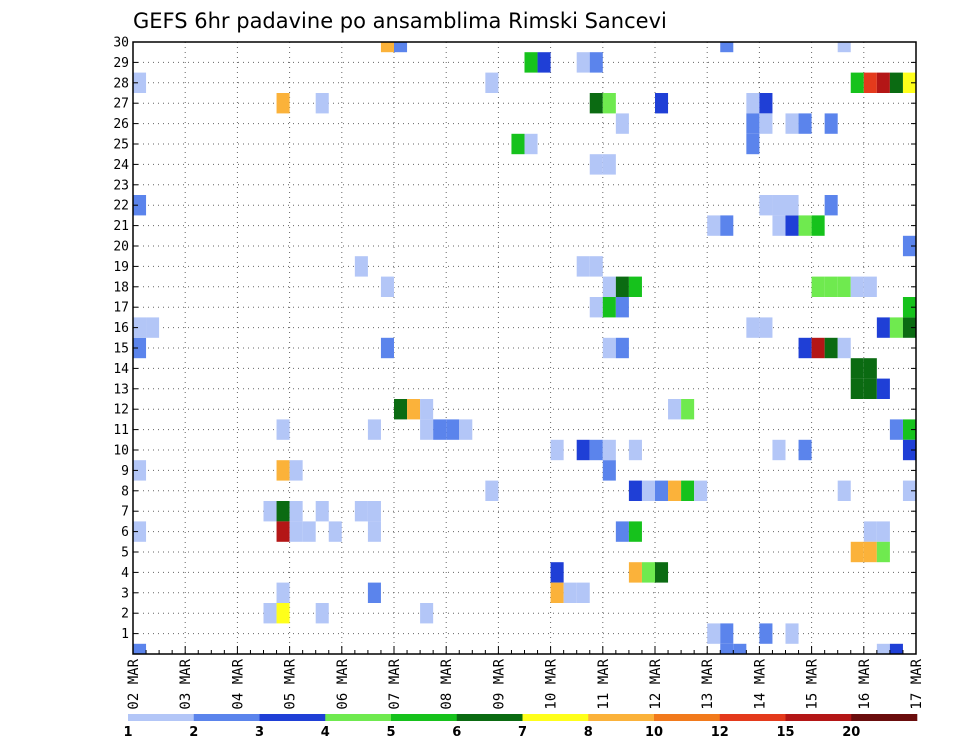  What do you see at coordinates (134, 683) in the screenshot?
I see `x-tick-label: 02 MAR` at bounding box center [134, 683].